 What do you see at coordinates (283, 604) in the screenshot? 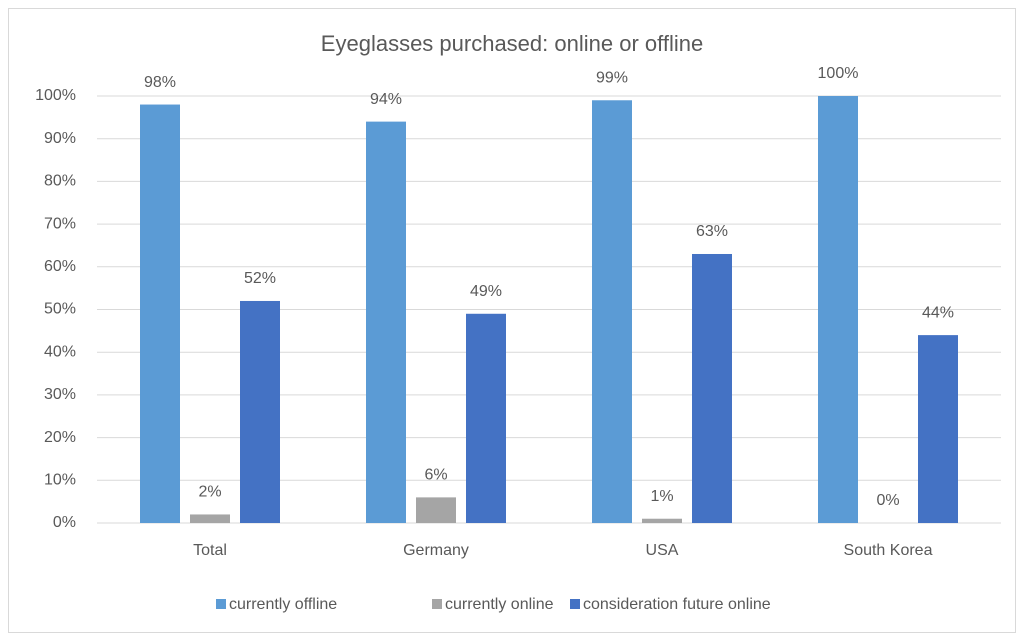
I see `legend-label: currently offline` at bounding box center [283, 604].